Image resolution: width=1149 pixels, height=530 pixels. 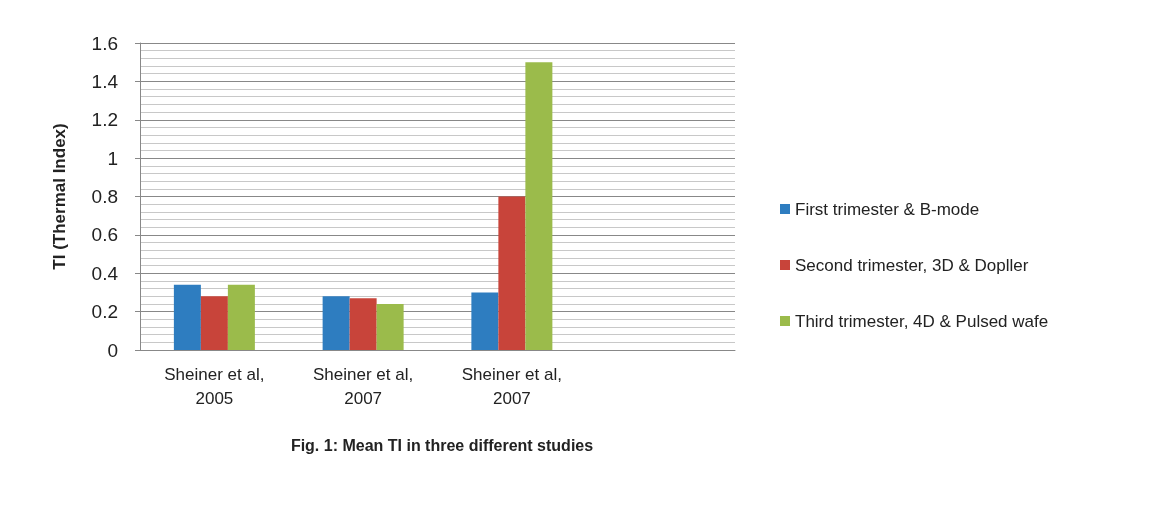 I want to click on legend-label: First trimester & B-mode, so click(x=887, y=209).